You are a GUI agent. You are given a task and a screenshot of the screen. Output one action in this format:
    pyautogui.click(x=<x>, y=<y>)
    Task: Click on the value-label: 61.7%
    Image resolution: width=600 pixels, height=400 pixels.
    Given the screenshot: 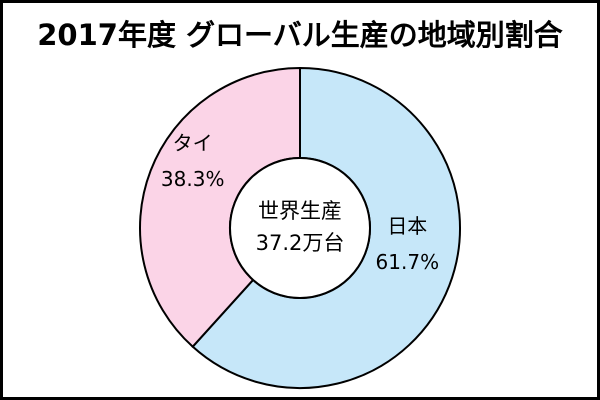 What is the action you would take?
    pyautogui.click(x=408, y=262)
    